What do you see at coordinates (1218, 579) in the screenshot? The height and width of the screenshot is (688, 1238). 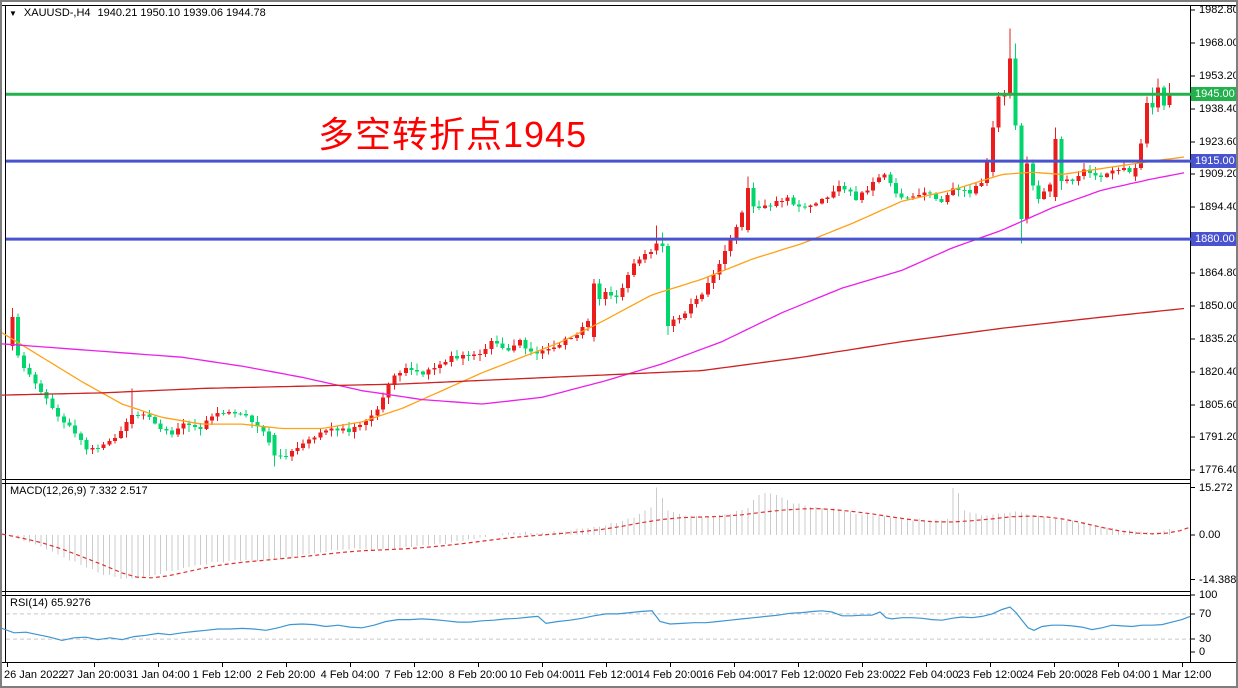 I see `macd-scale-label: -14.388` at bounding box center [1218, 579].